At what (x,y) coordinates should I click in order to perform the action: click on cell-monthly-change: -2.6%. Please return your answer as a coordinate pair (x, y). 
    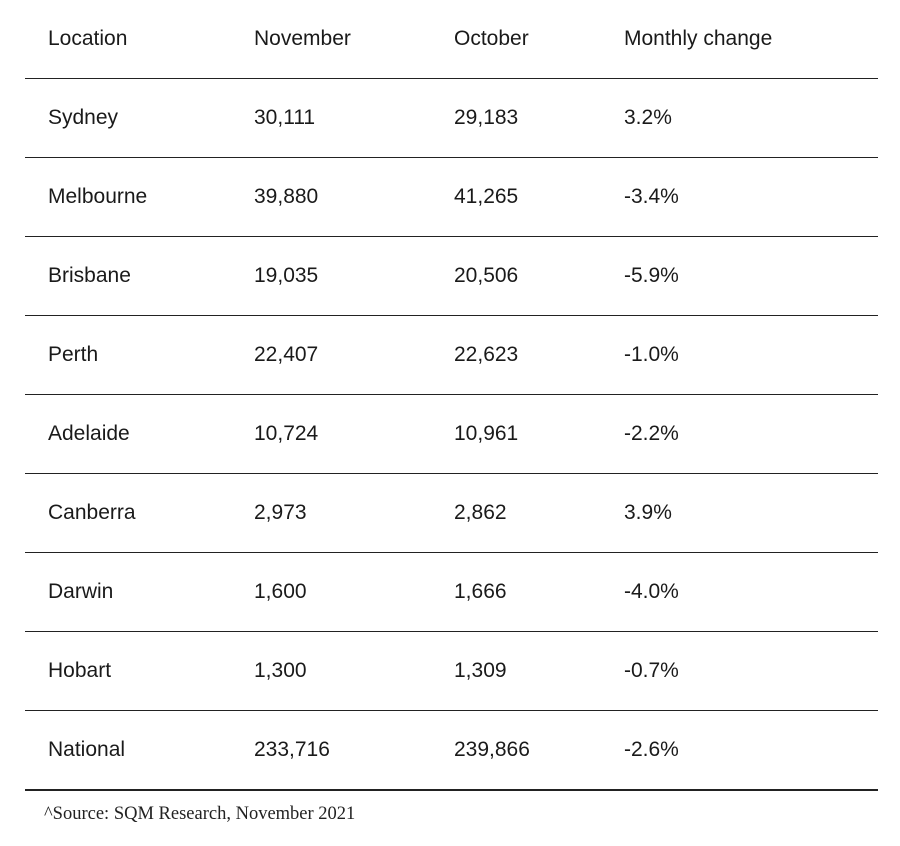
    Looking at the image, I should click on (739, 750).